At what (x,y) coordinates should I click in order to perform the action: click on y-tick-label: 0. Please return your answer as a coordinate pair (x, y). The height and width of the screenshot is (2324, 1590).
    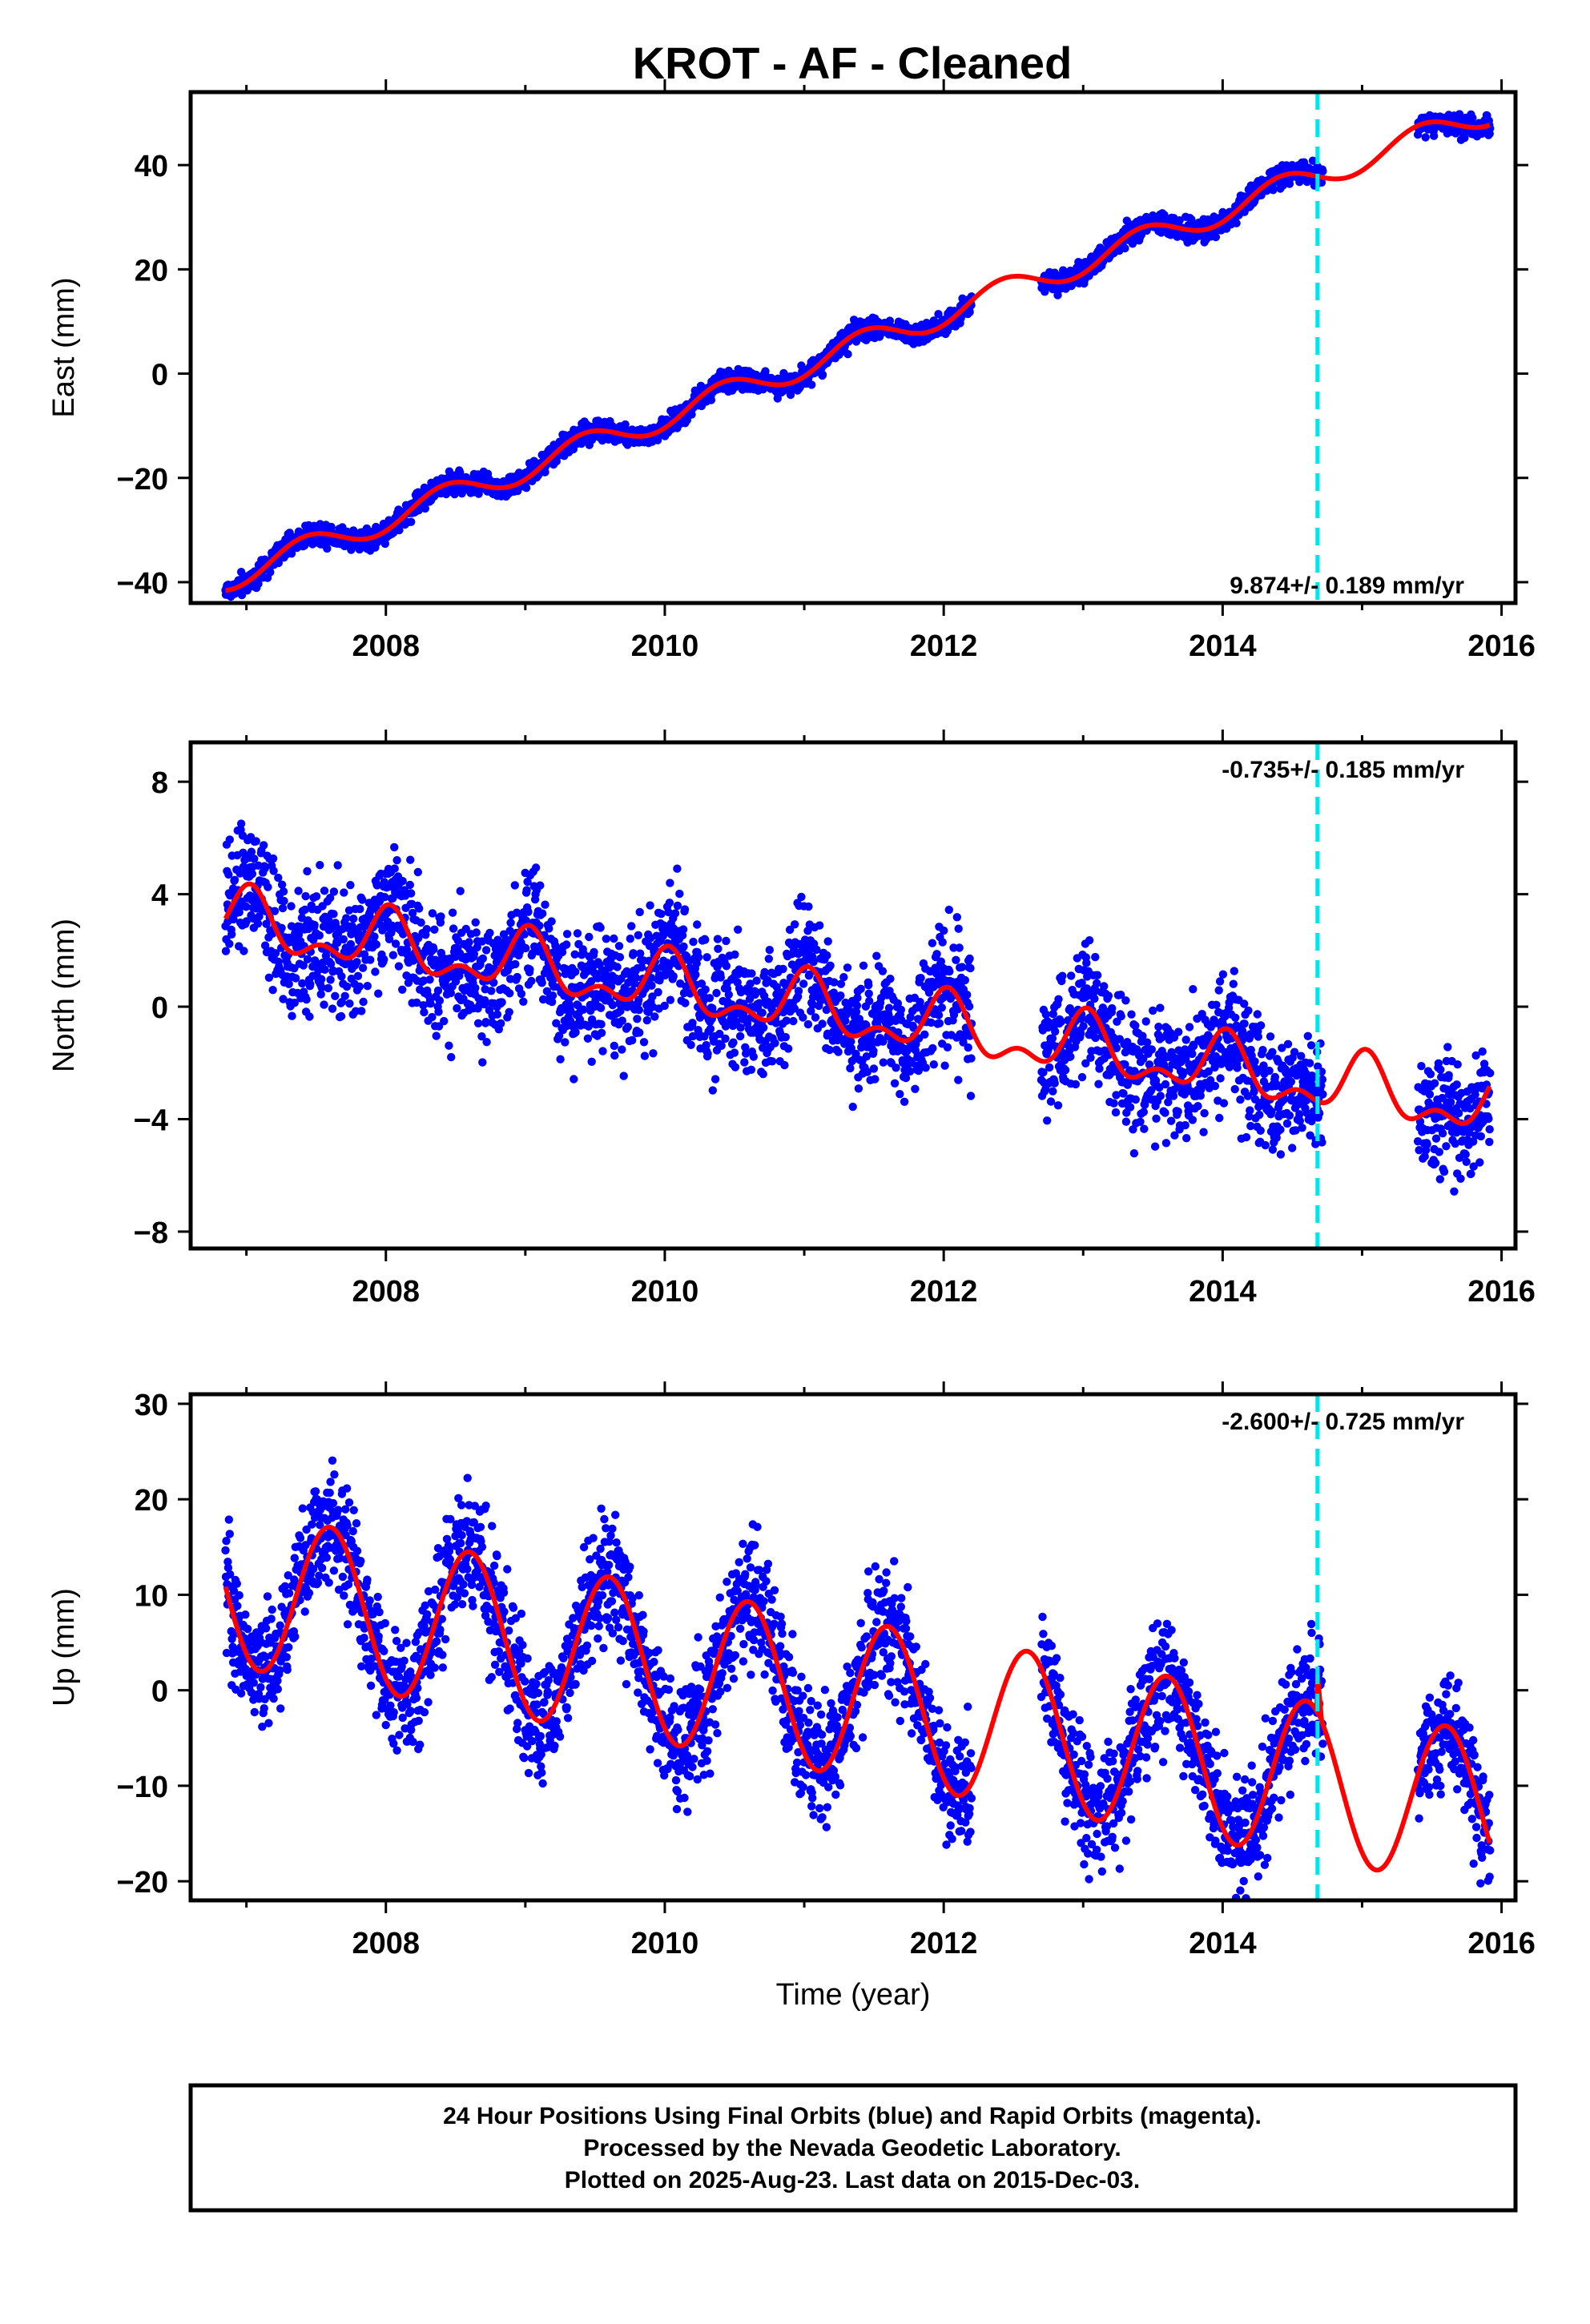
    Looking at the image, I should click on (159, 375).